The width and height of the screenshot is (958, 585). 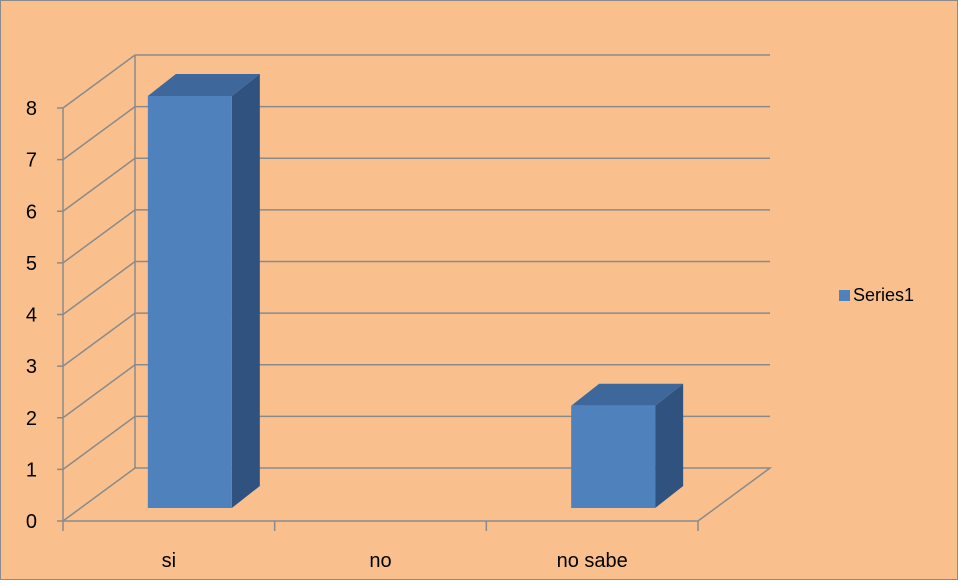 What do you see at coordinates (592, 561) in the screenshot?
I see `x-tick-label-2: no sabe` at bounding box center [592, 561].